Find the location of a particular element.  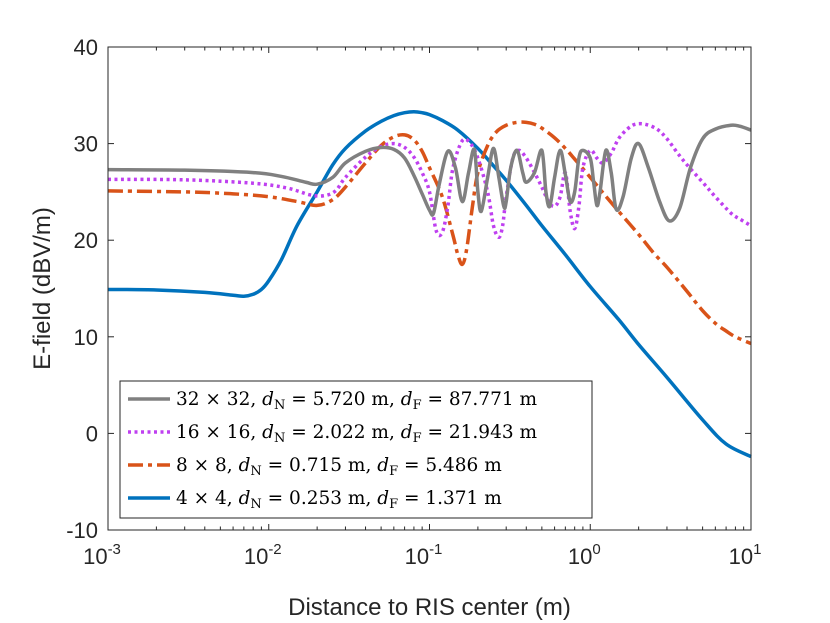

series-line-32x32 is located at coordinates (429, 173).